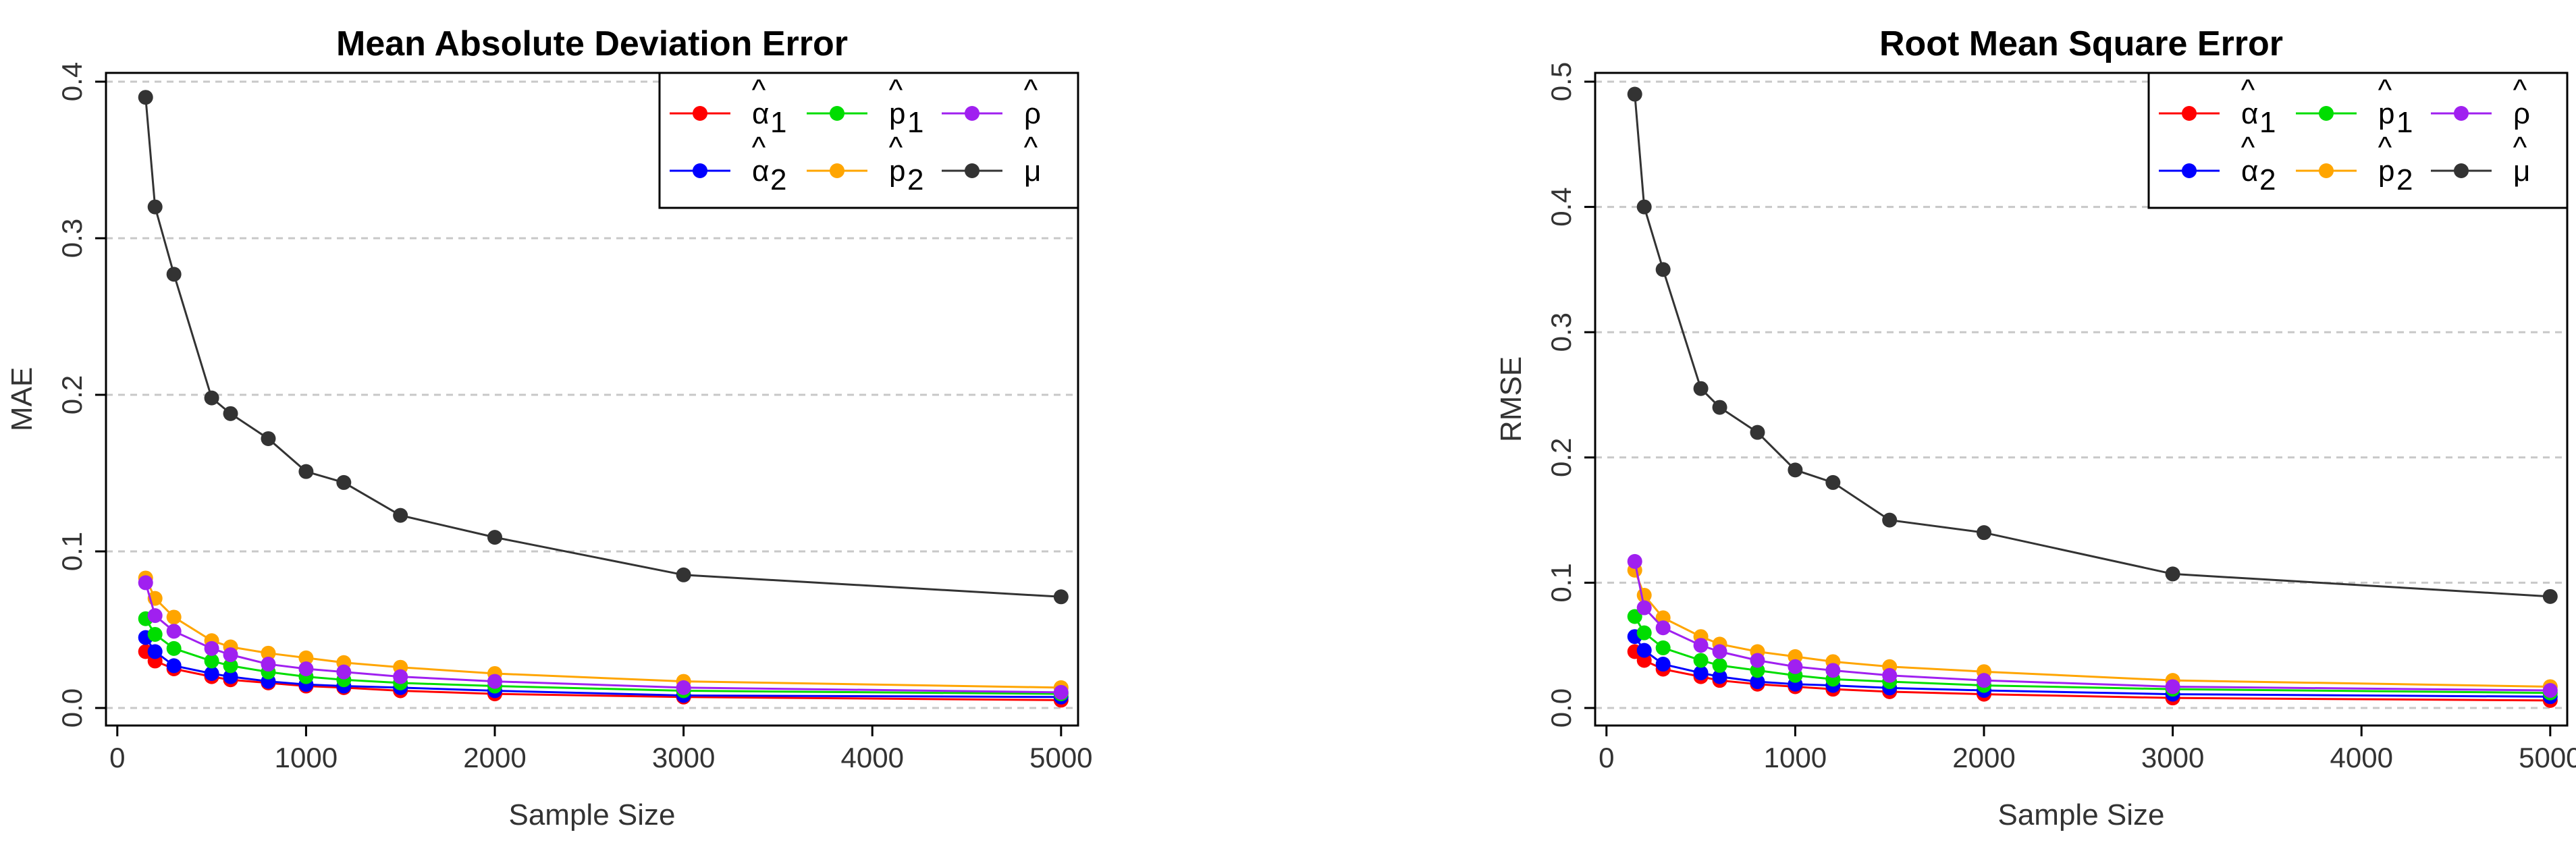  What do you see at coordinates (872, 757) in the screenshot?
I see `x-tick-label: 4000` at bounding box center [872, 757].